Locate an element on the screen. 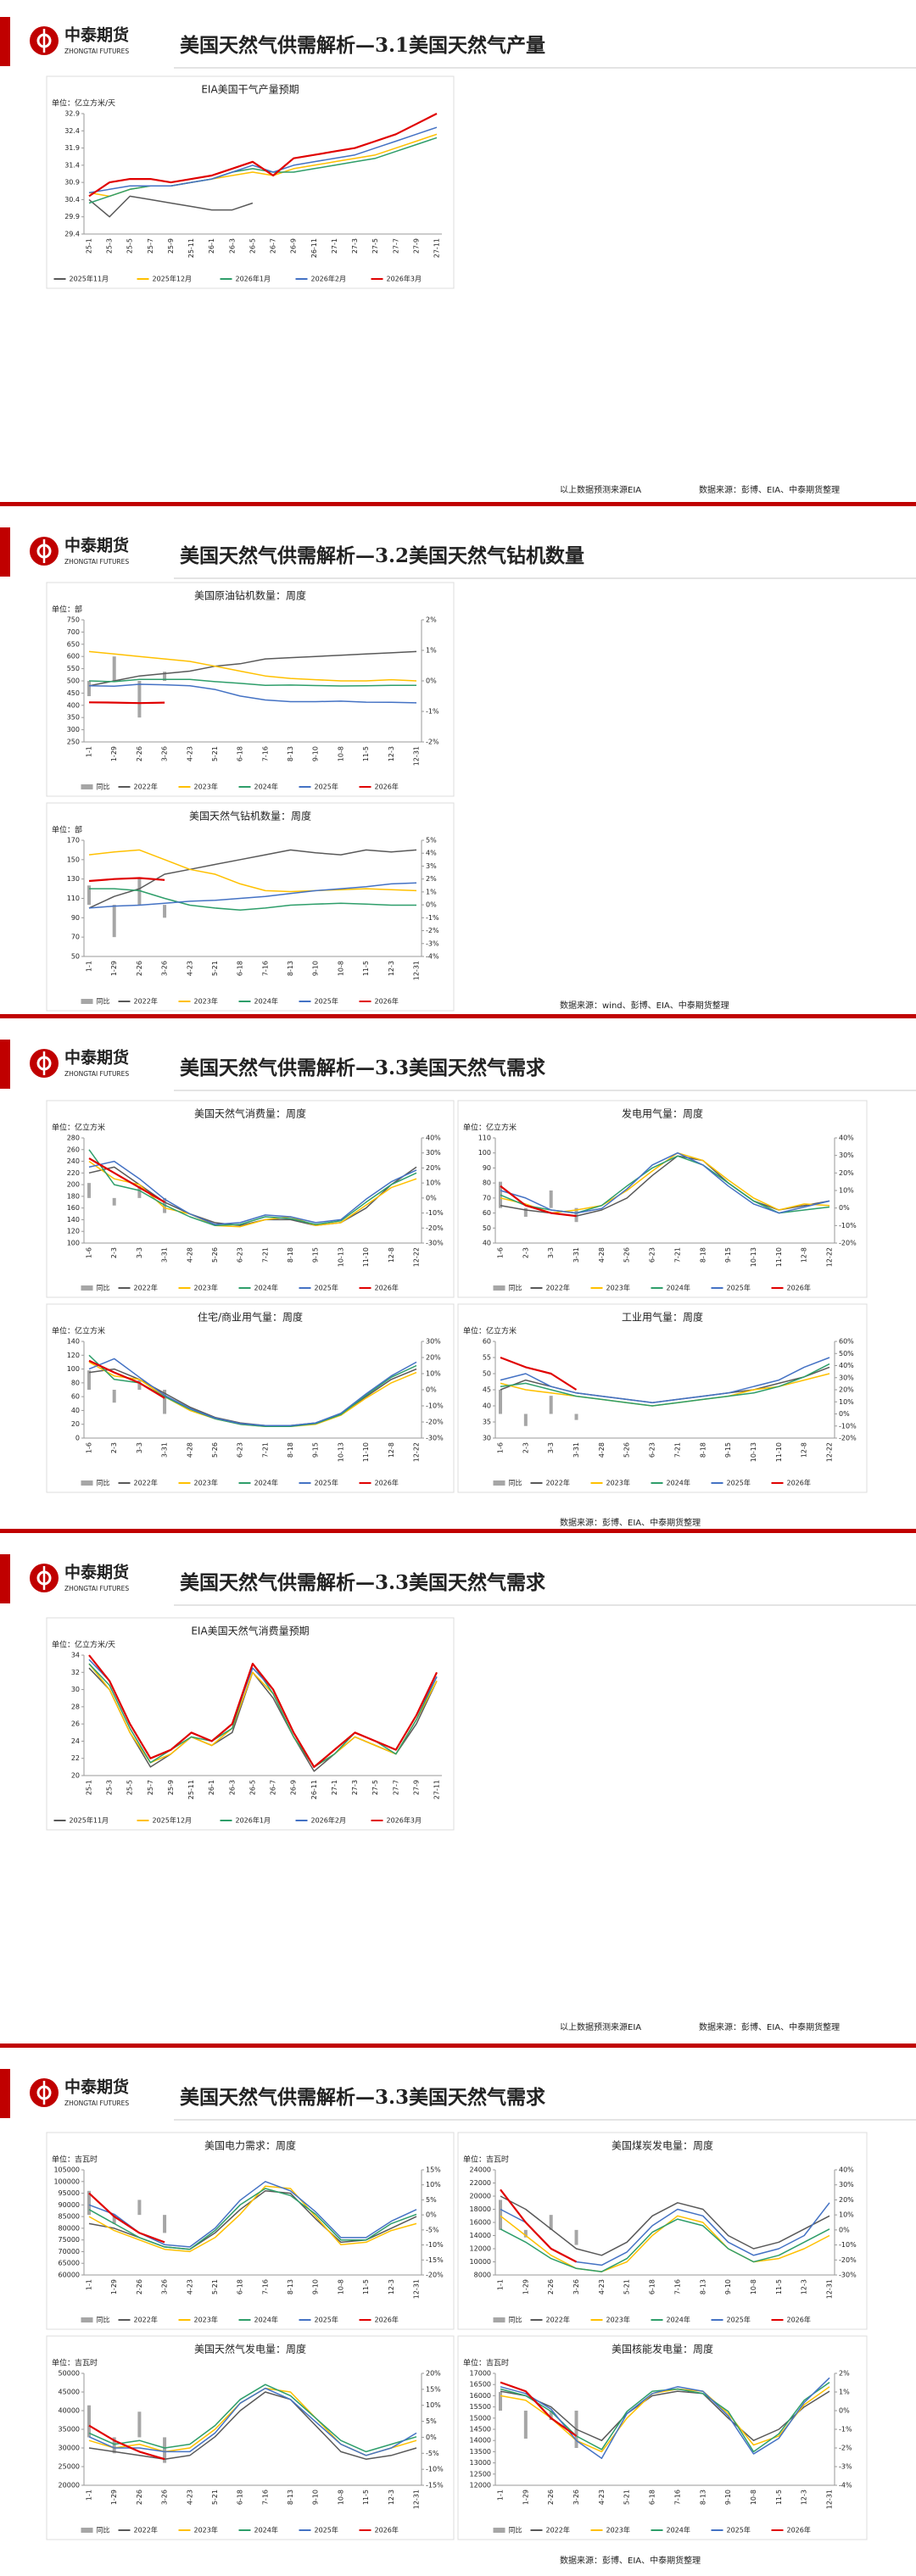  chart-title: 美国原油钻机数量：周度 is located at coordinates (250, 595).